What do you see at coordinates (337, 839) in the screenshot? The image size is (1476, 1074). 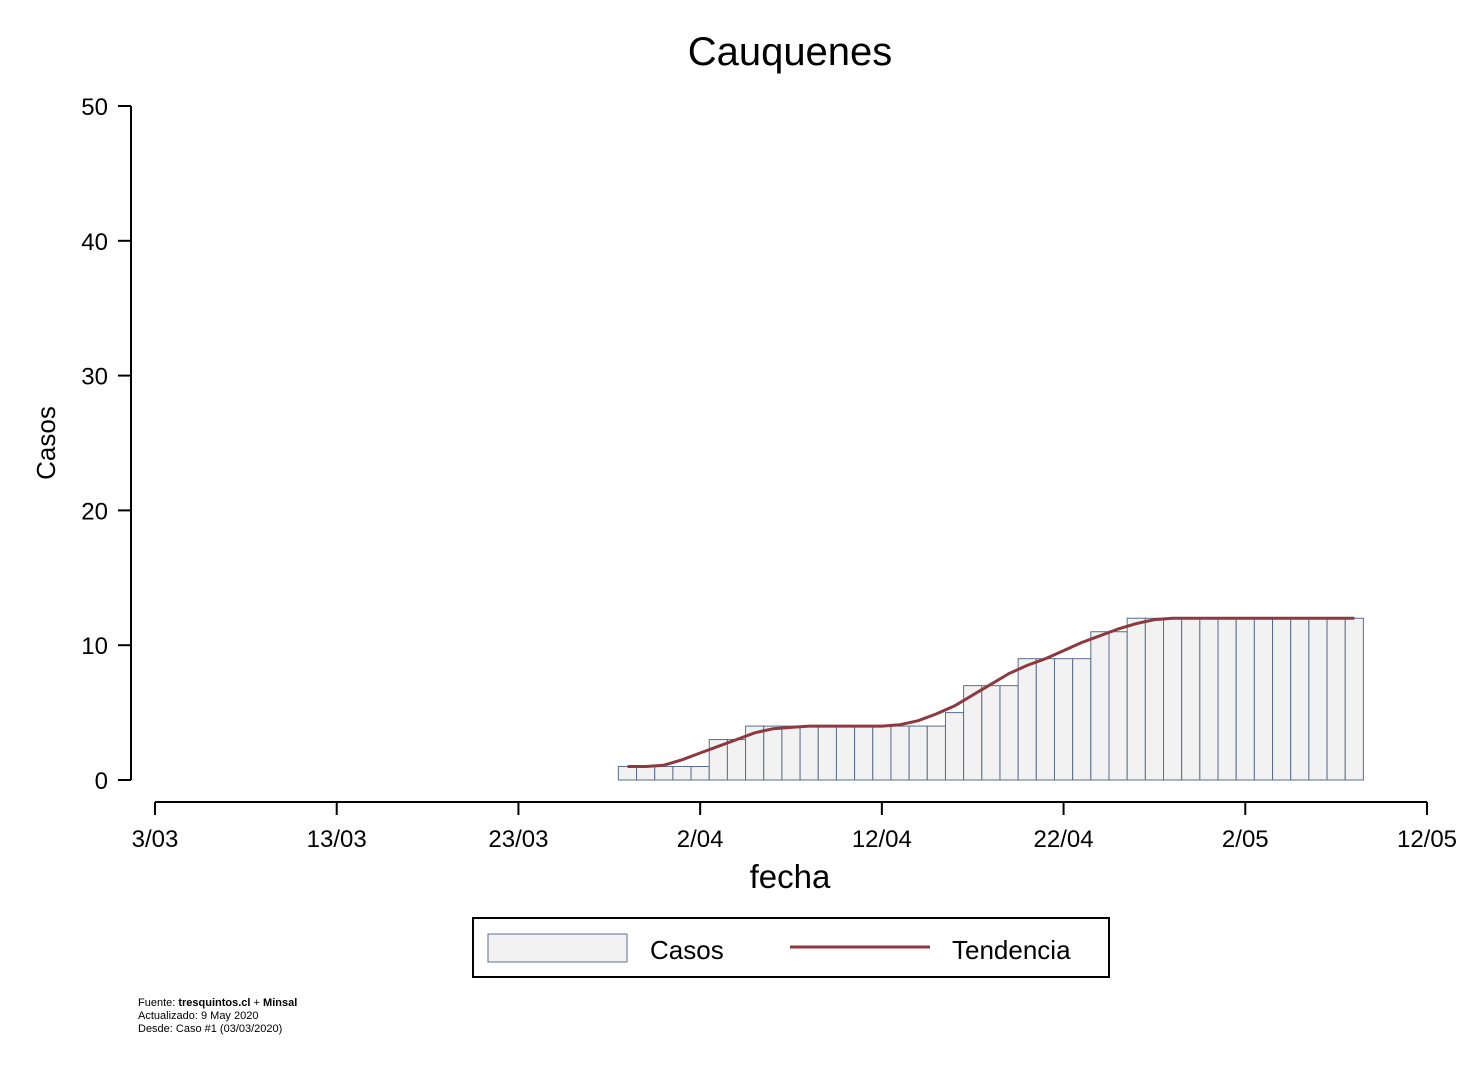 I see `x-tick-label: 13/03` at bounding box center [337, 839].